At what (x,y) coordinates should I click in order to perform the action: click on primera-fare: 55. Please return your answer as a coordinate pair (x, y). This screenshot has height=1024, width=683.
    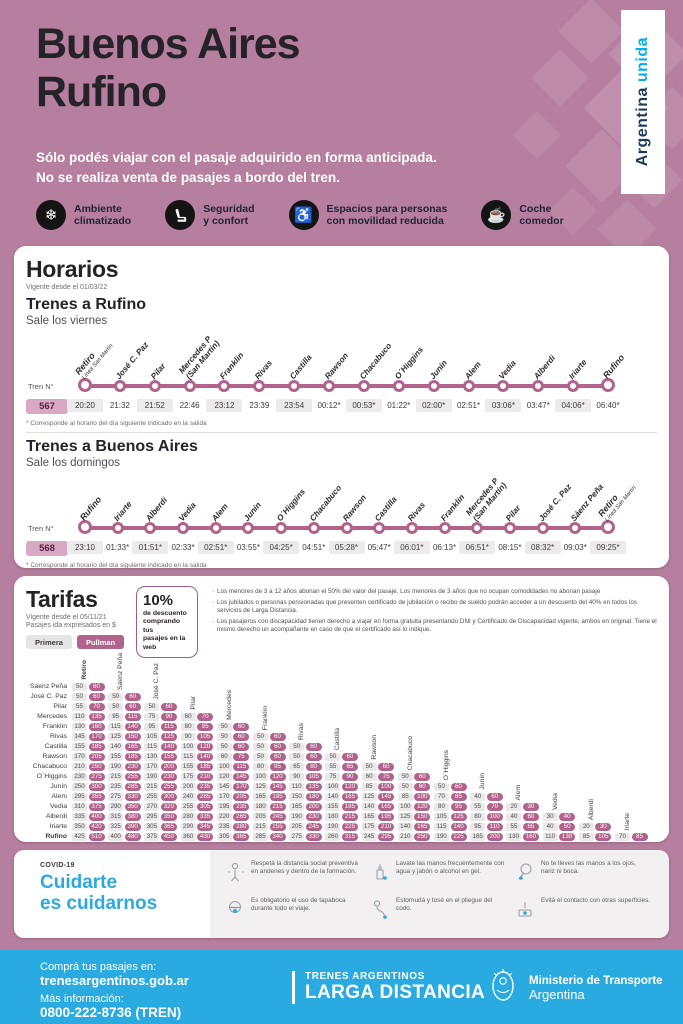
    Looking at the image, I should click on (79, 707).